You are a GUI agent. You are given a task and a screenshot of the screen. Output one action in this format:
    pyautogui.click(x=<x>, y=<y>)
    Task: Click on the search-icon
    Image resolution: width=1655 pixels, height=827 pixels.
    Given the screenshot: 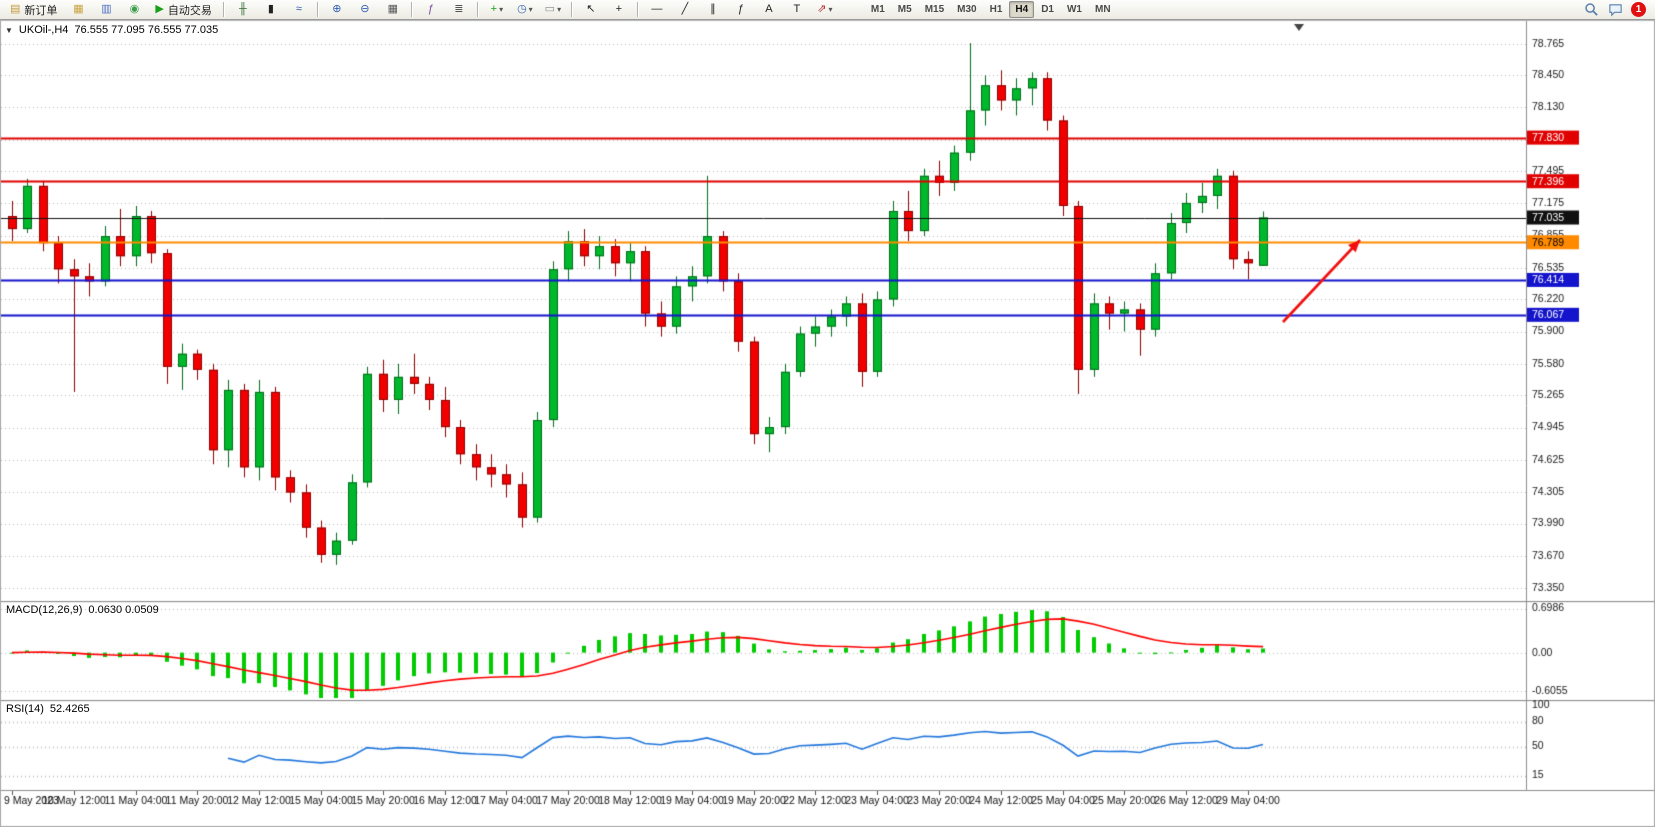 What is the action you would take?
    pyautogui.click(x=1591, y=10)
    